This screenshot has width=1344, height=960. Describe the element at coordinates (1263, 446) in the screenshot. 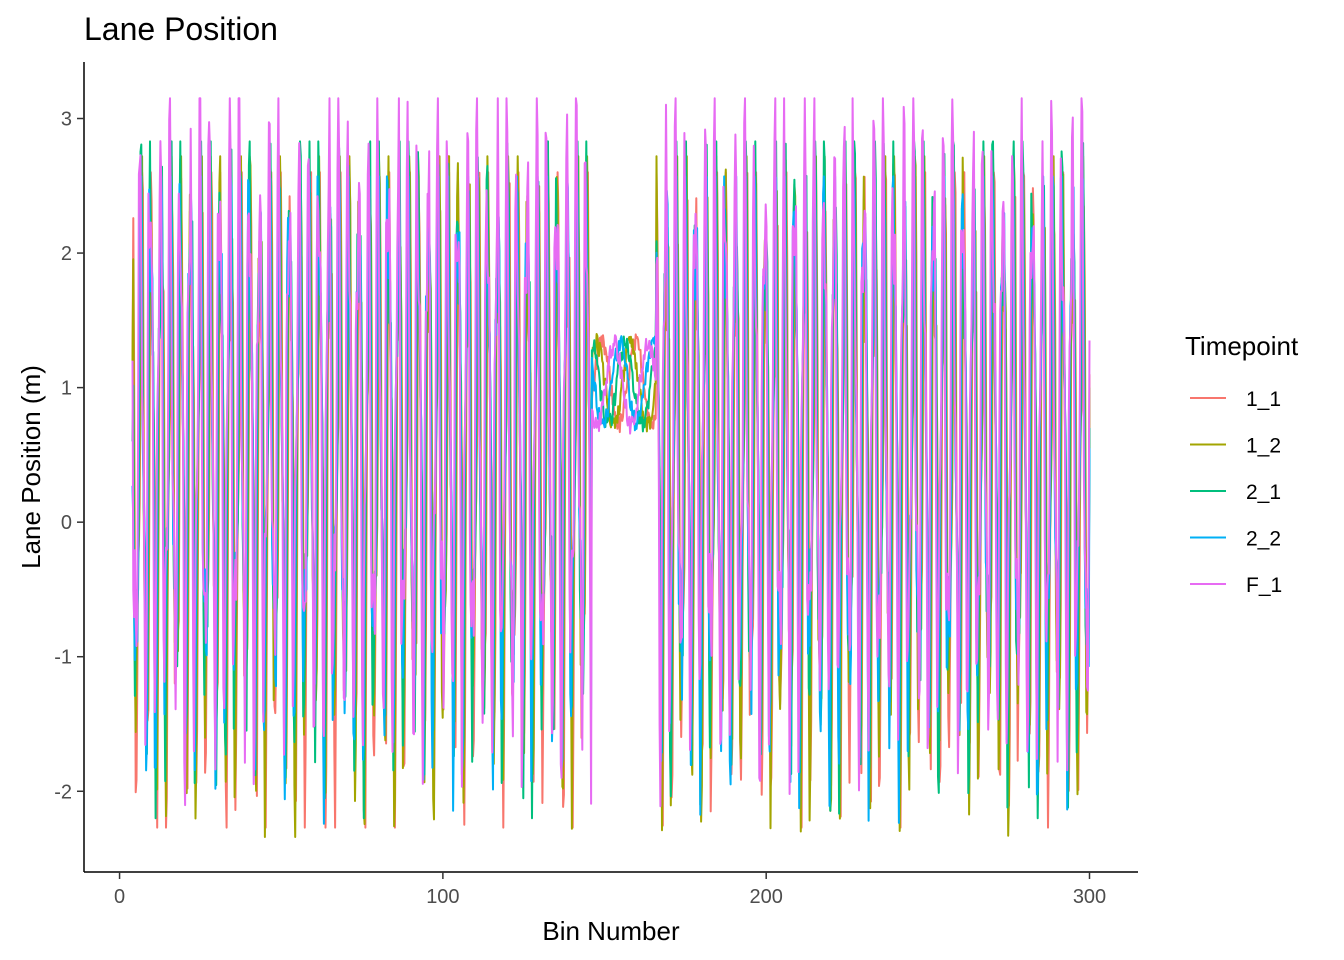

I see `legend-label-1_2: 1_2` at that location.